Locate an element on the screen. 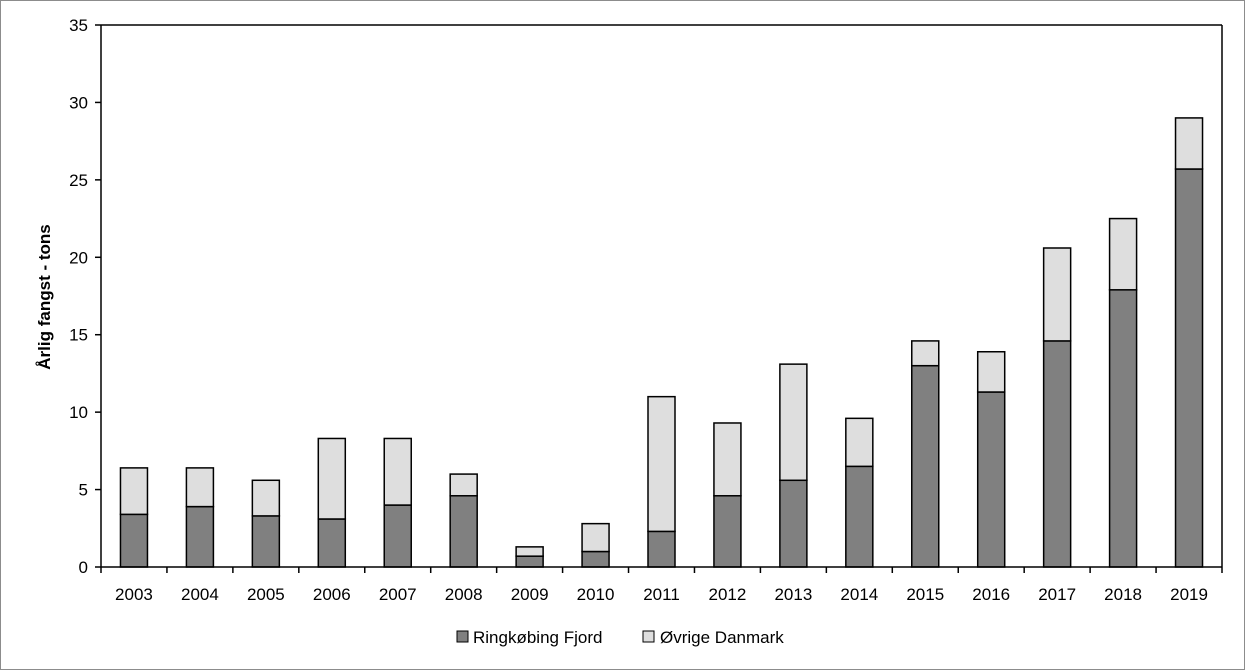 The width and height of the screenshot is (1245, 670). y-tick-label: 10 is located at coordinates (78, 412).